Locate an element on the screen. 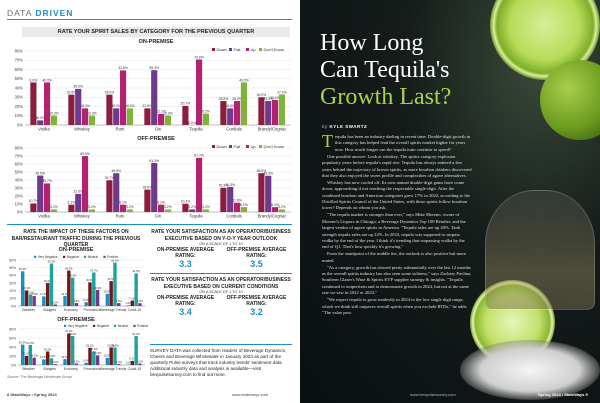  data-label: 39.7% is located at coordinates (110, 178).